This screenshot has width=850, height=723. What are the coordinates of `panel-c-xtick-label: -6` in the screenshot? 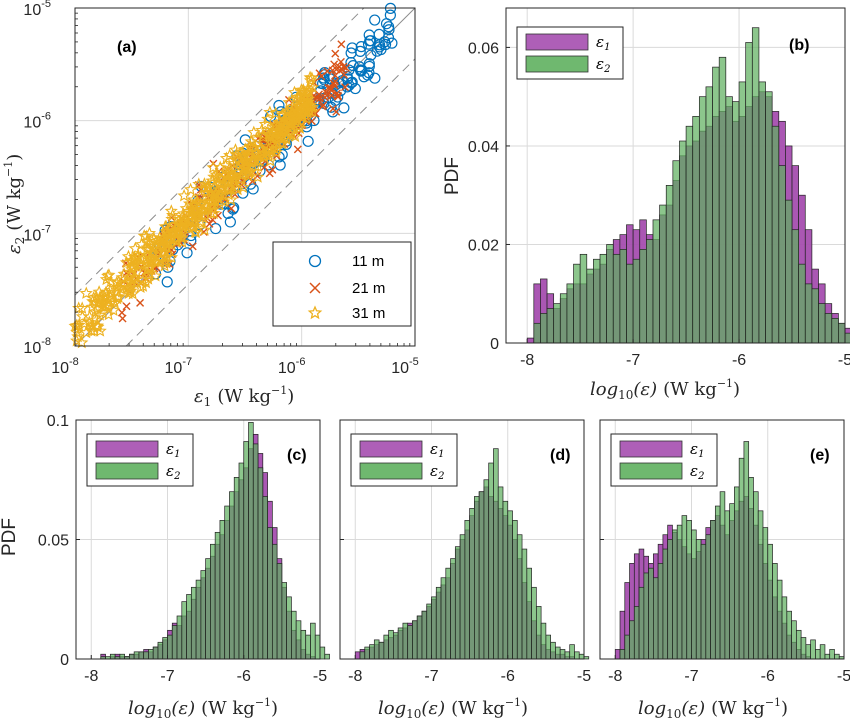 It's located at (244, 676).